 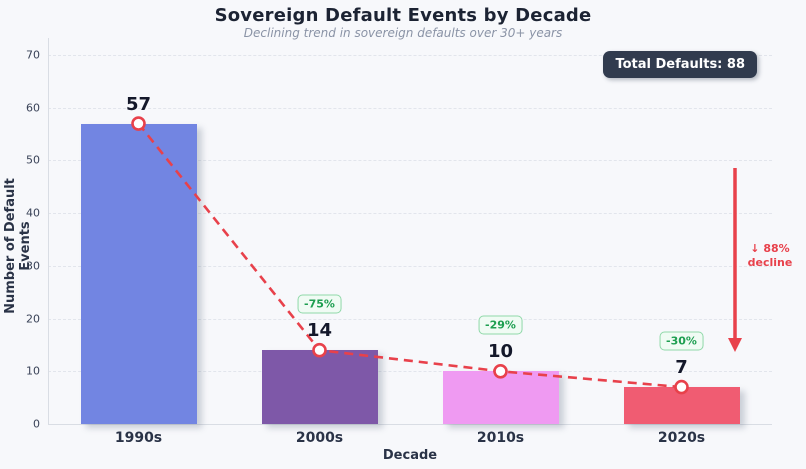 I want to click on y-axis-spine, so click(x=48, y=231).